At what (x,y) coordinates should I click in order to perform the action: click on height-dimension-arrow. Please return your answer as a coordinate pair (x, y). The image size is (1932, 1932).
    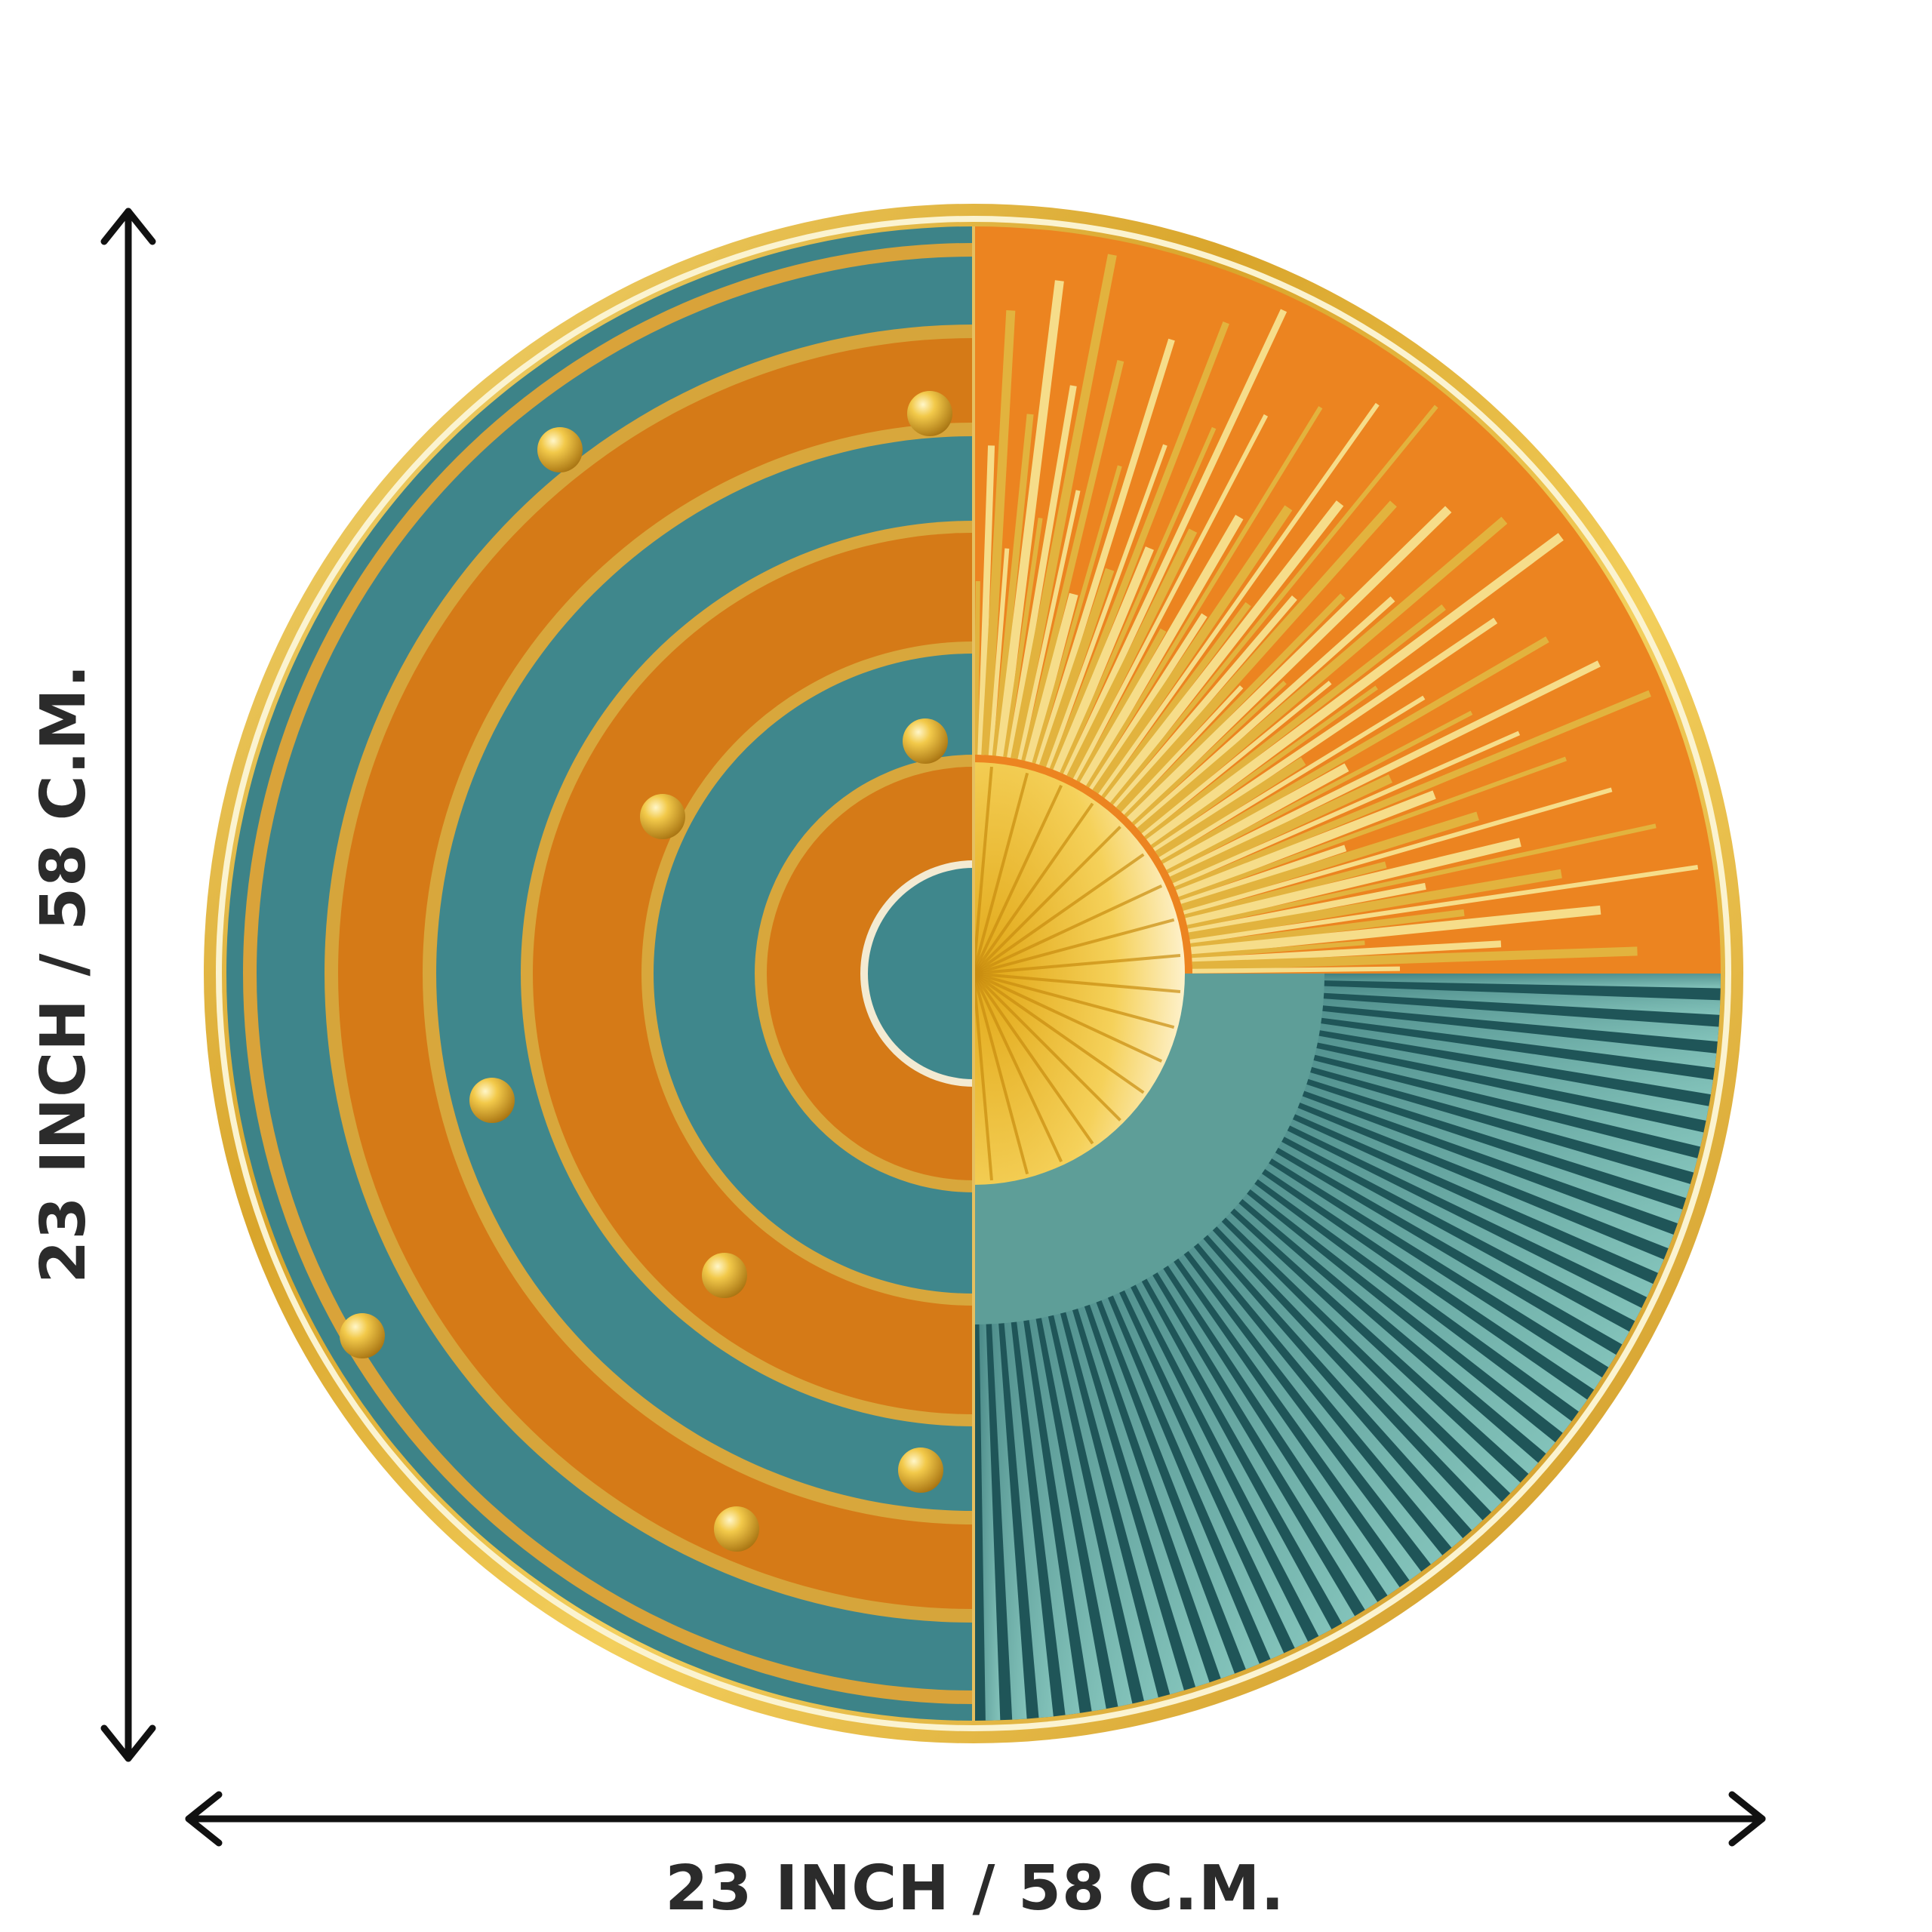
    Looking at the image, I should click on (128, 985).